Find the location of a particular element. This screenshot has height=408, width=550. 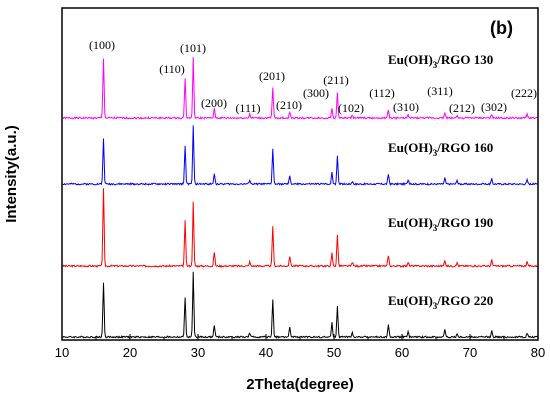

series-name-suffix: /RGO 220 is located at coordinates (464, 300).